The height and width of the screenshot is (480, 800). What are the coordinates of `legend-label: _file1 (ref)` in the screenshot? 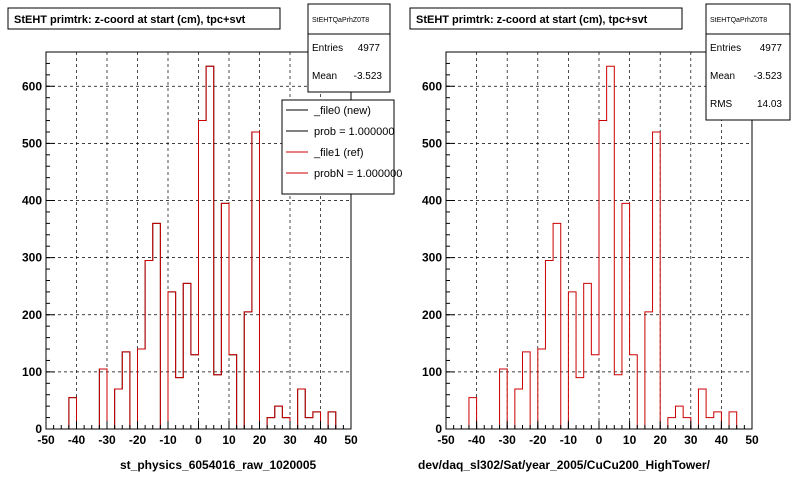 It's located at (338, 153).